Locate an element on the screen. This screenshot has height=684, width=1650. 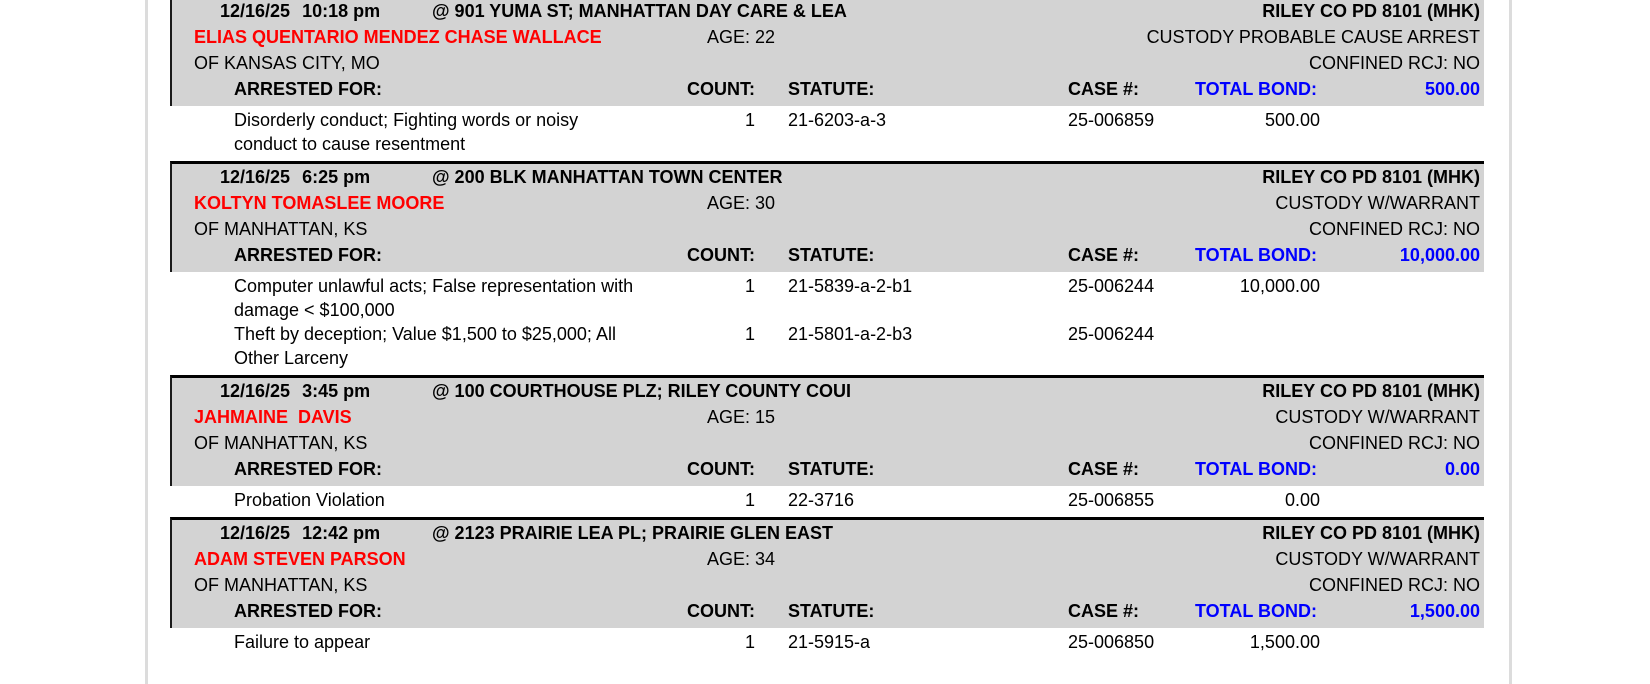
charge-case-number: 25-006850 is located at coordinates (1111, 642).